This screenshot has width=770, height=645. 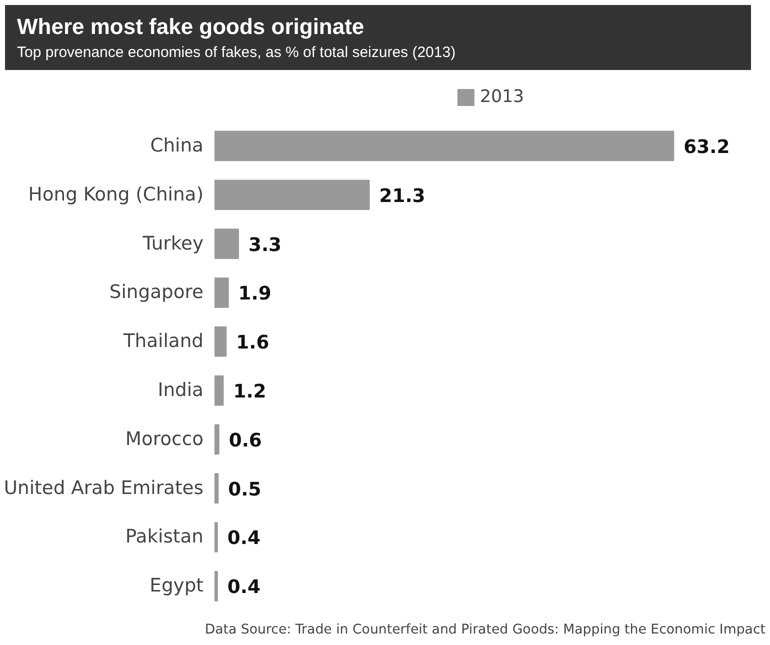 What do you see at coordinates (156, 293) in the screenshot?
I see `y-tick-label: Singapore` at bounding box center [156, 293].